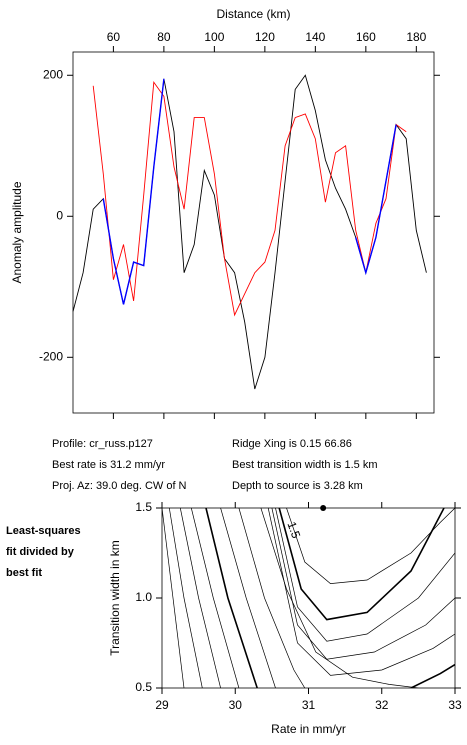 This screenshot has width=467, height=745. What do you see at coordinates (253, 14) in the screenshot?
I see `x-axis-label: Distance (km)` at bounding box center [253, 14].